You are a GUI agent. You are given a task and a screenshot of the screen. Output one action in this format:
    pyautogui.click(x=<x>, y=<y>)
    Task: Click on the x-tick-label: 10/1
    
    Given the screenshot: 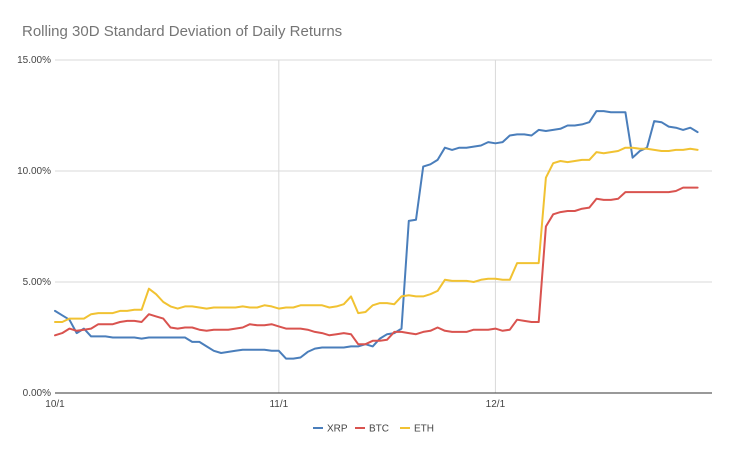 What is the action you would take?
    pyautogui.click(x=55, y=404)
    